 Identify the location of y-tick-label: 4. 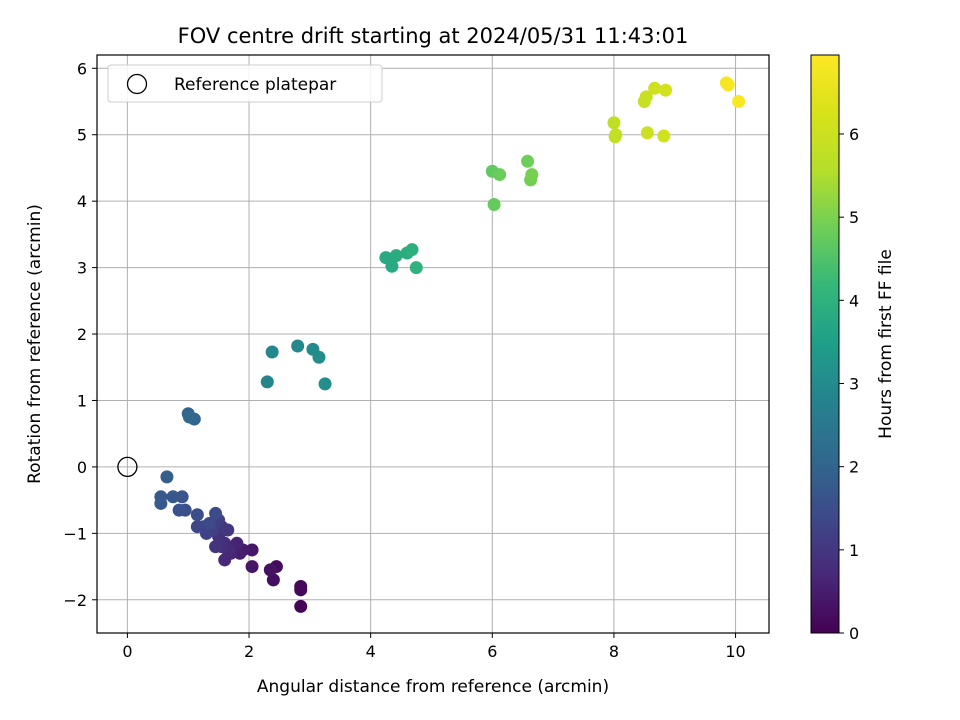
(82, 201).